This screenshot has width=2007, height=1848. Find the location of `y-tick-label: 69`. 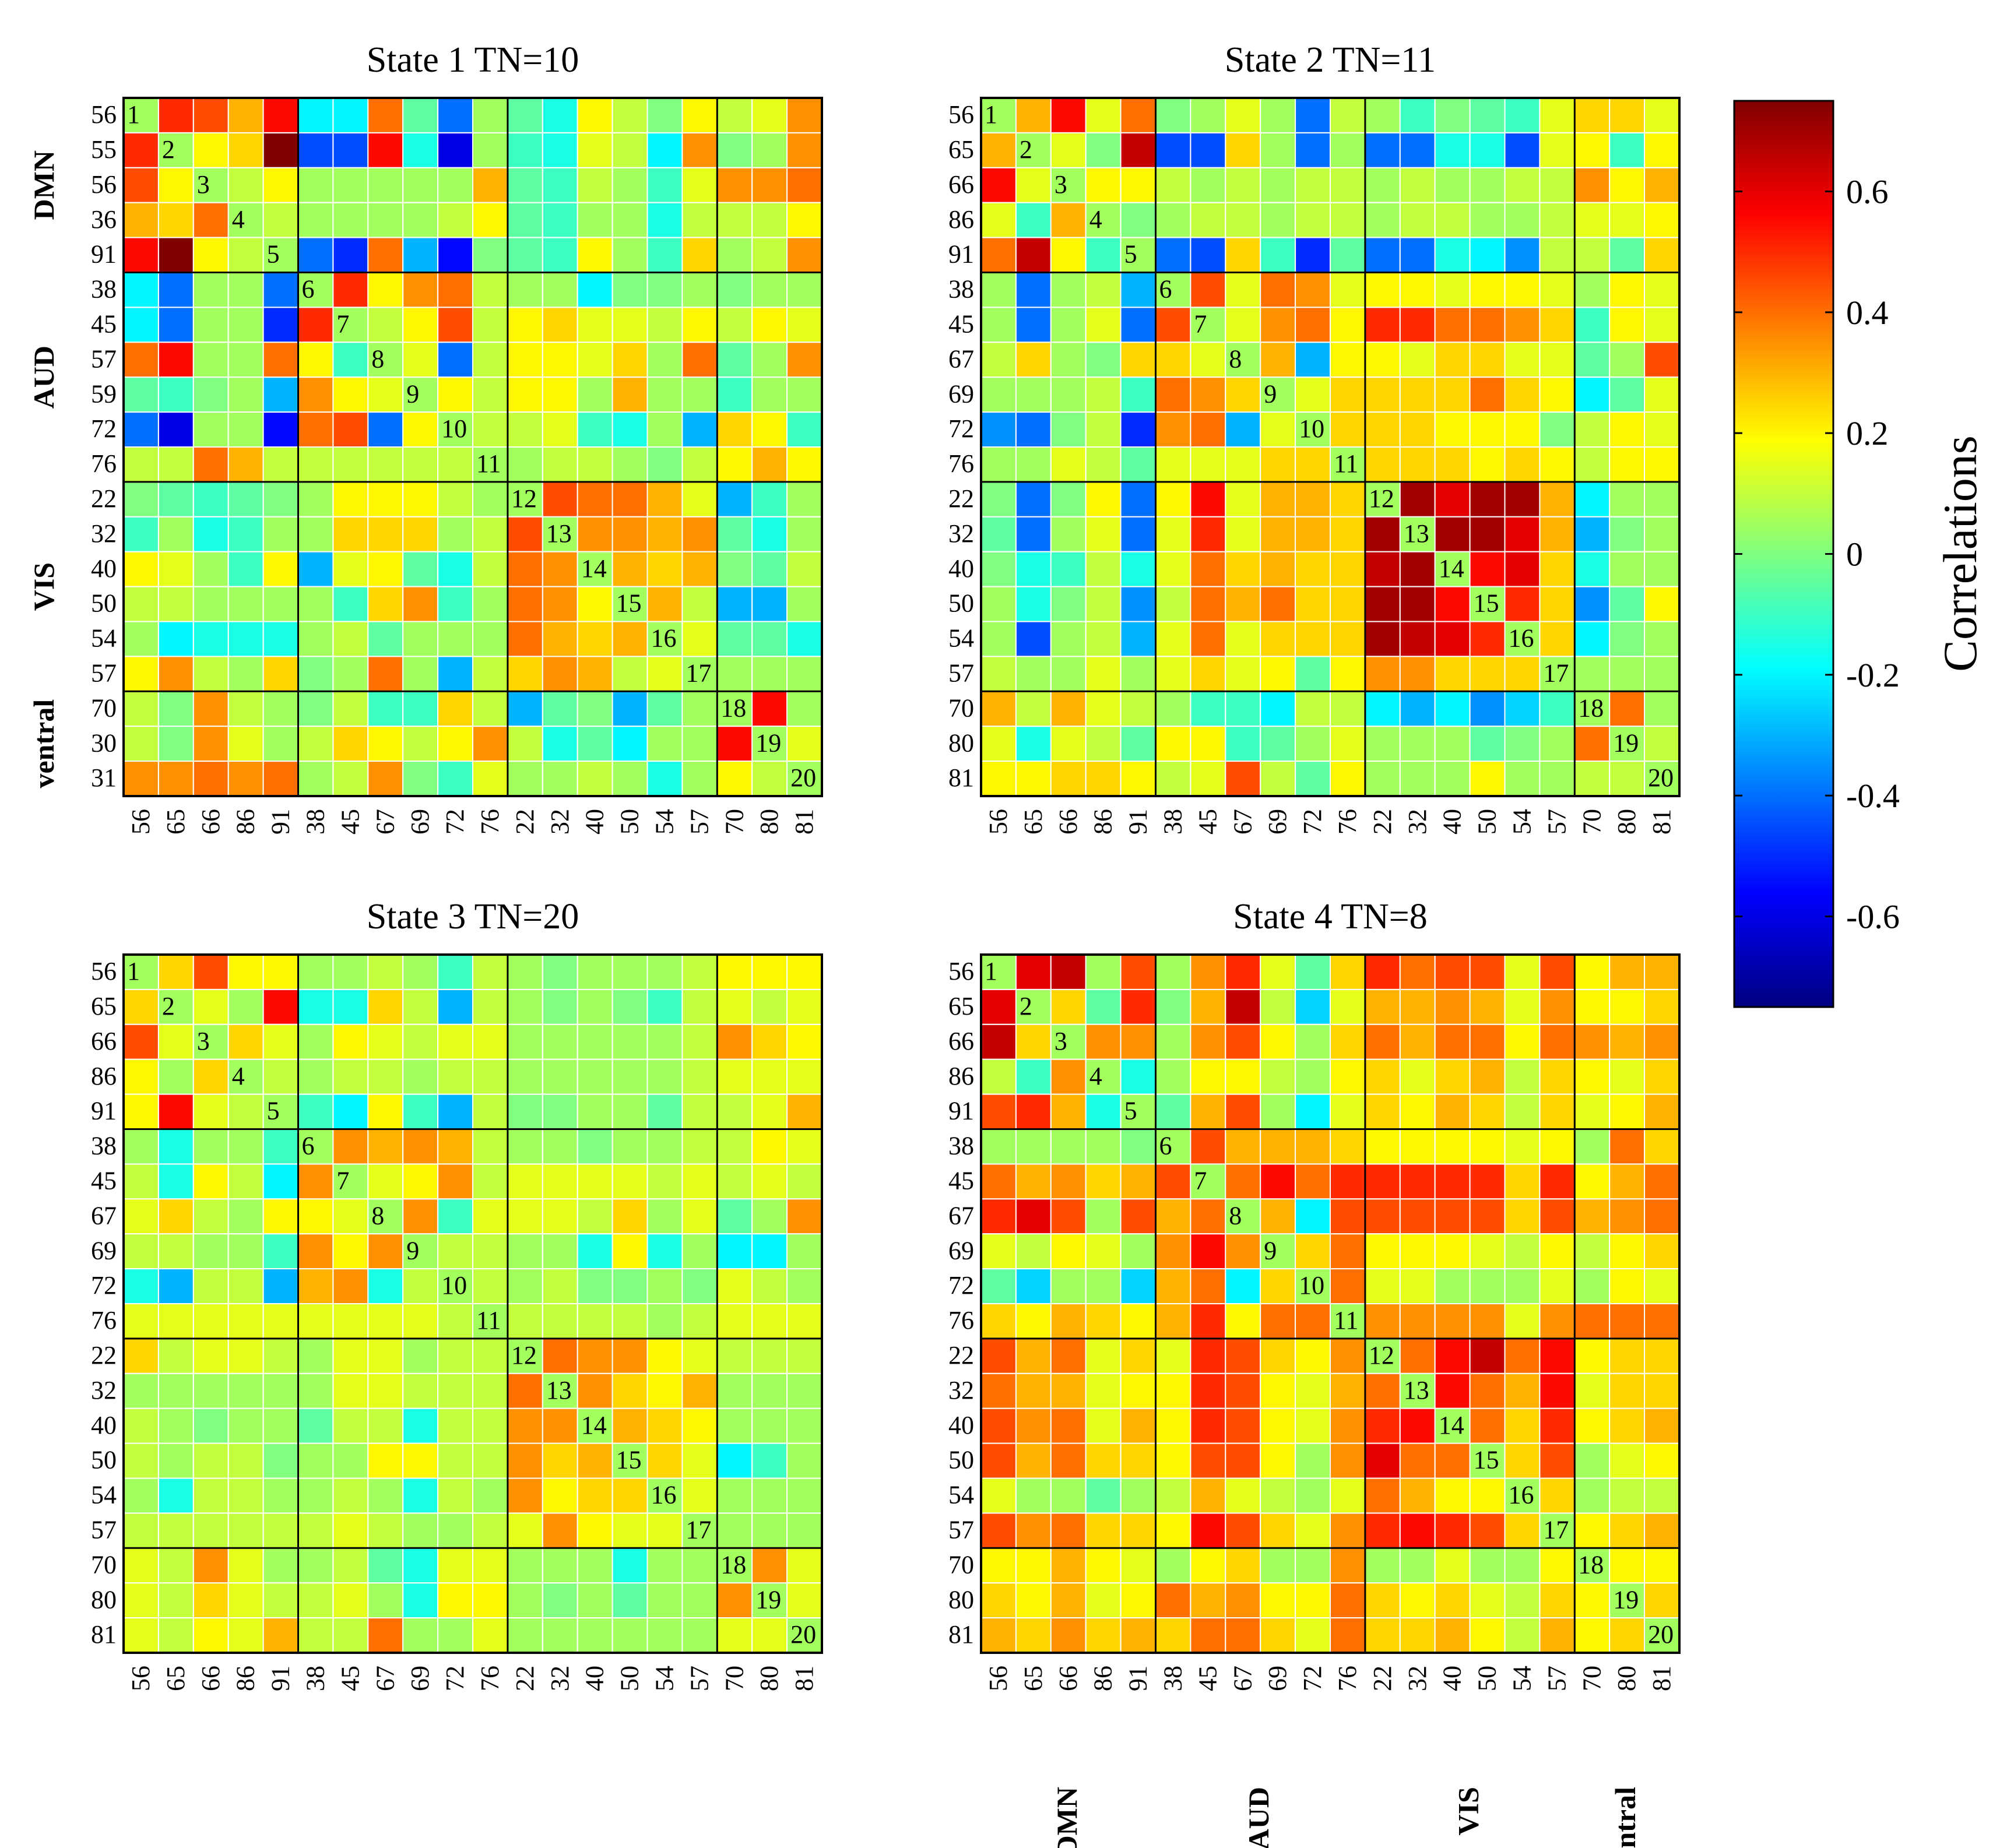

y-tick-label: 69 is located at coordinates (104, 1250).